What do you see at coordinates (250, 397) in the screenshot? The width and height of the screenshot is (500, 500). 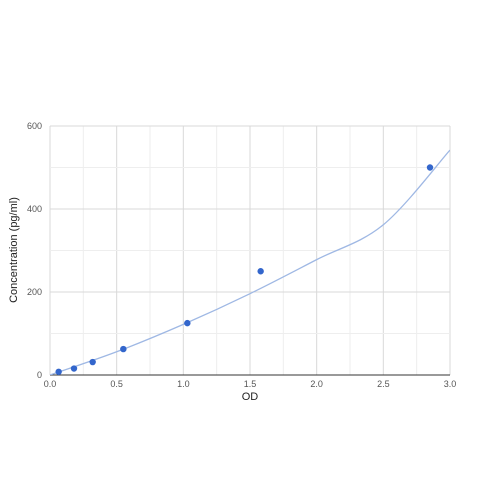 I see `x-axis-title: OD` at bounding box center [250, 397].